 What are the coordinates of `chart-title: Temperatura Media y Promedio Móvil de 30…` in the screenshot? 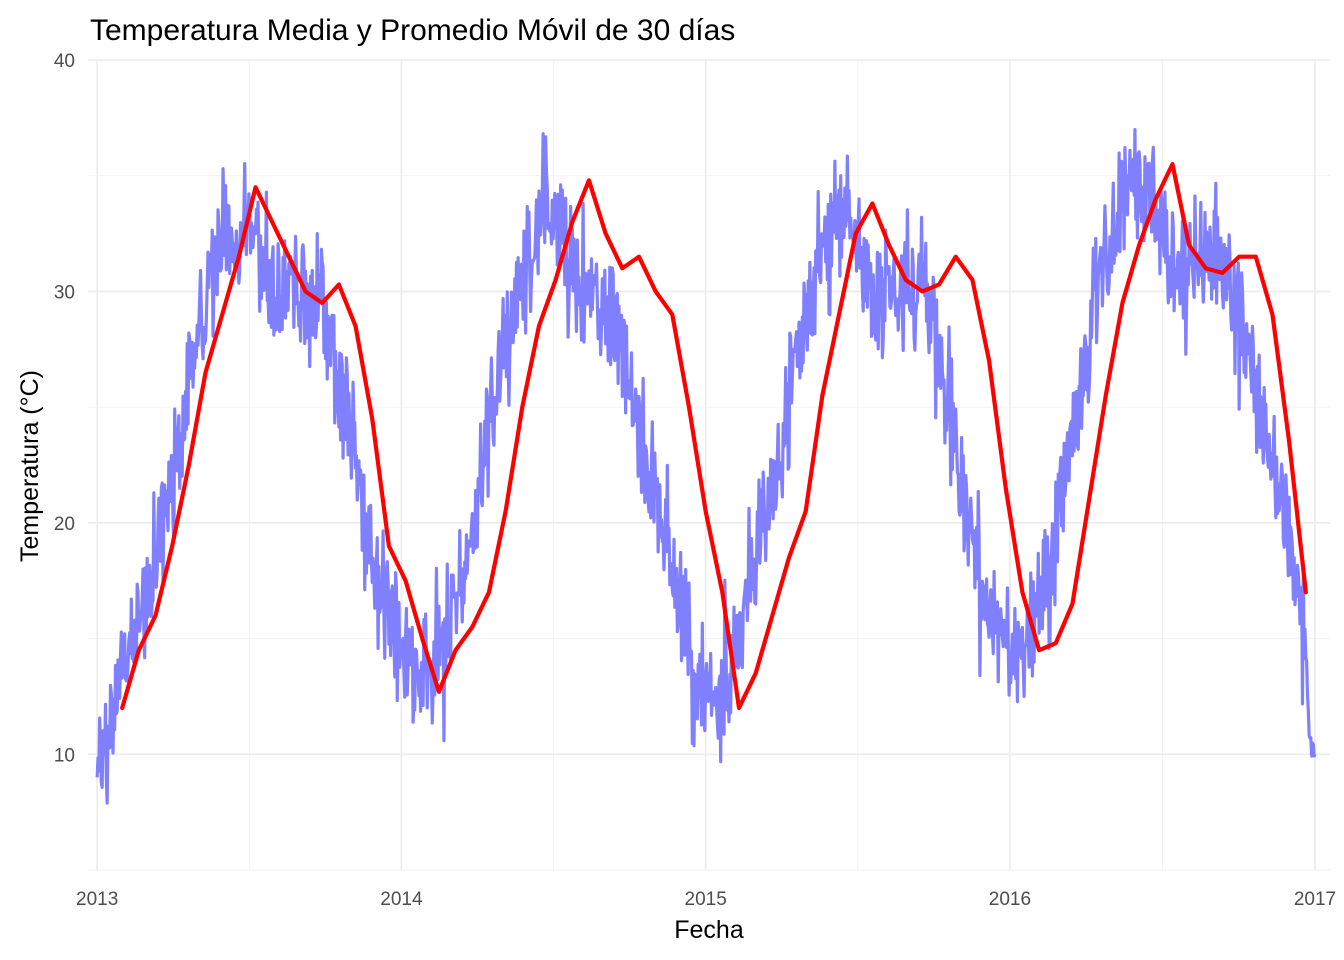 It's located at (412, 30).